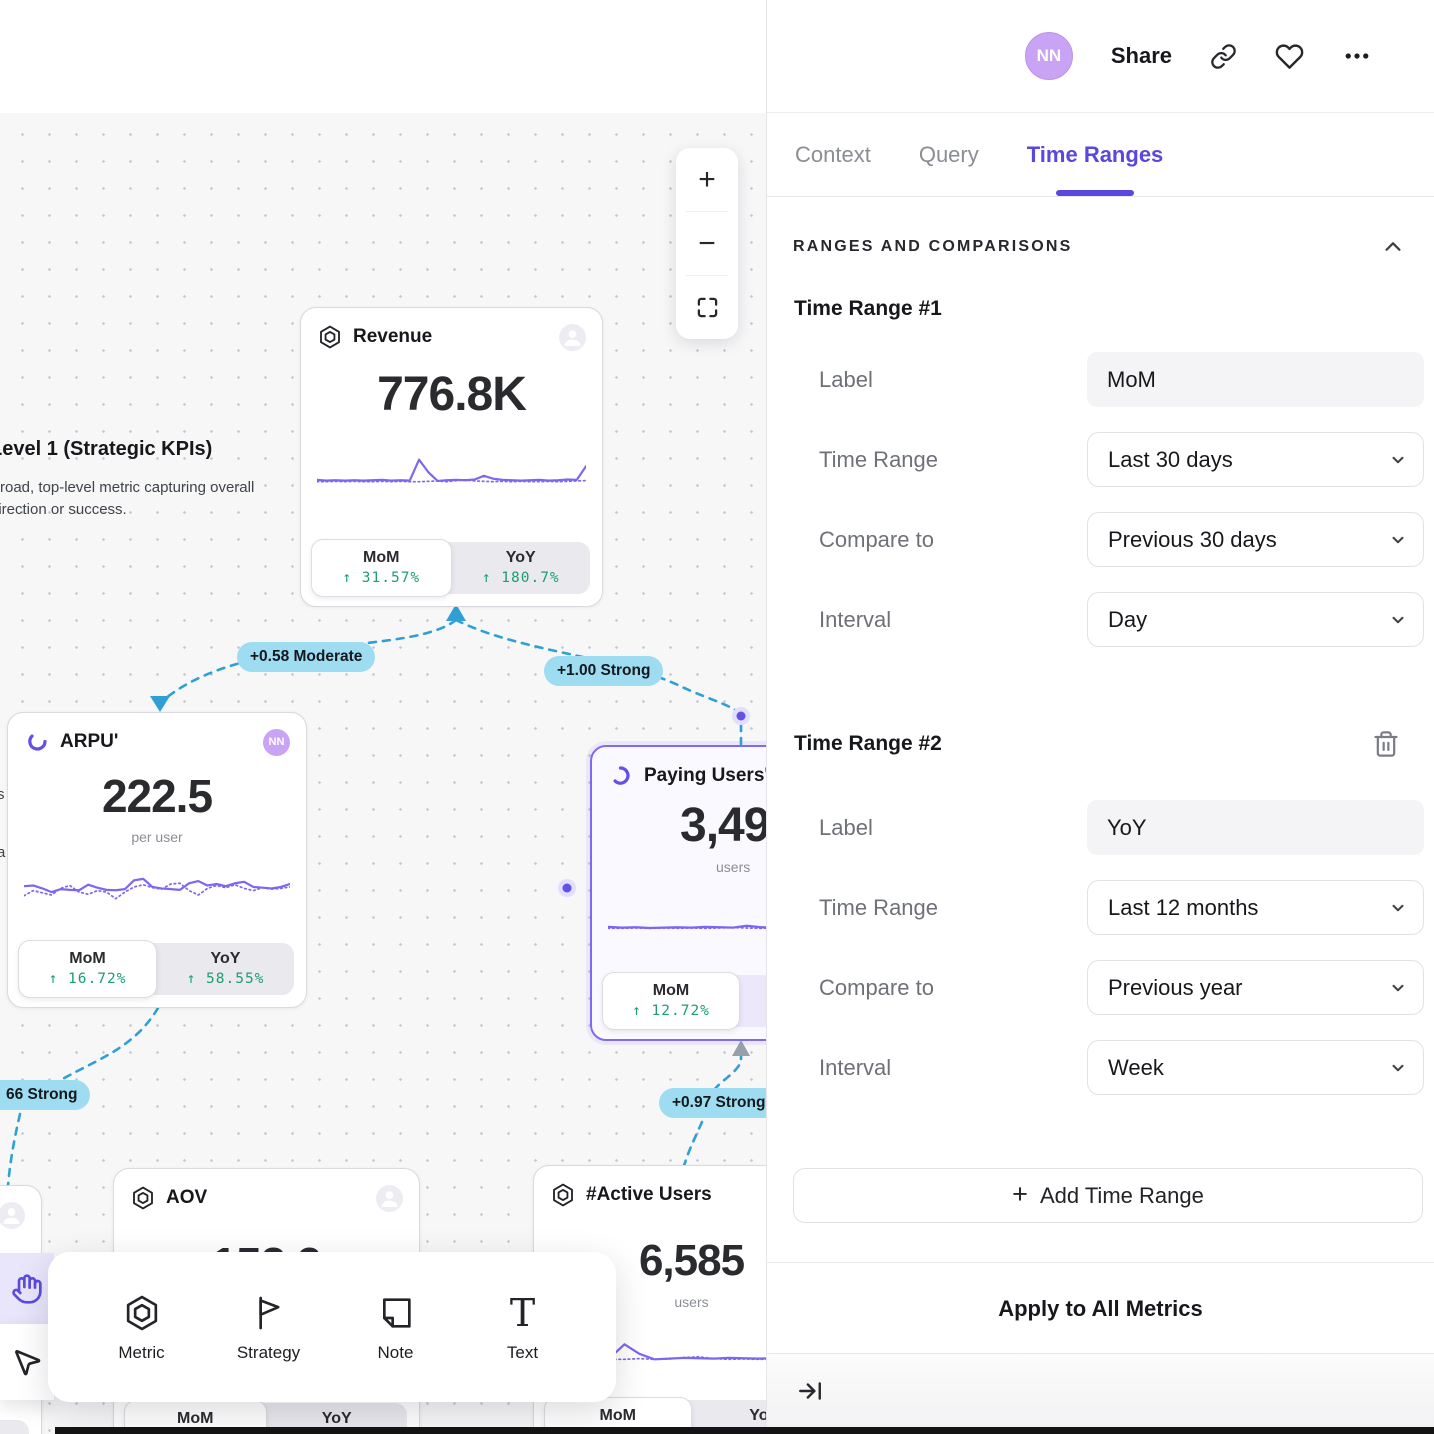 The height and width of the screenshot is (1434, 1434). Describe the element at coordinates (27, 1288) in the screenshot. I see `hand-tool` at that location.